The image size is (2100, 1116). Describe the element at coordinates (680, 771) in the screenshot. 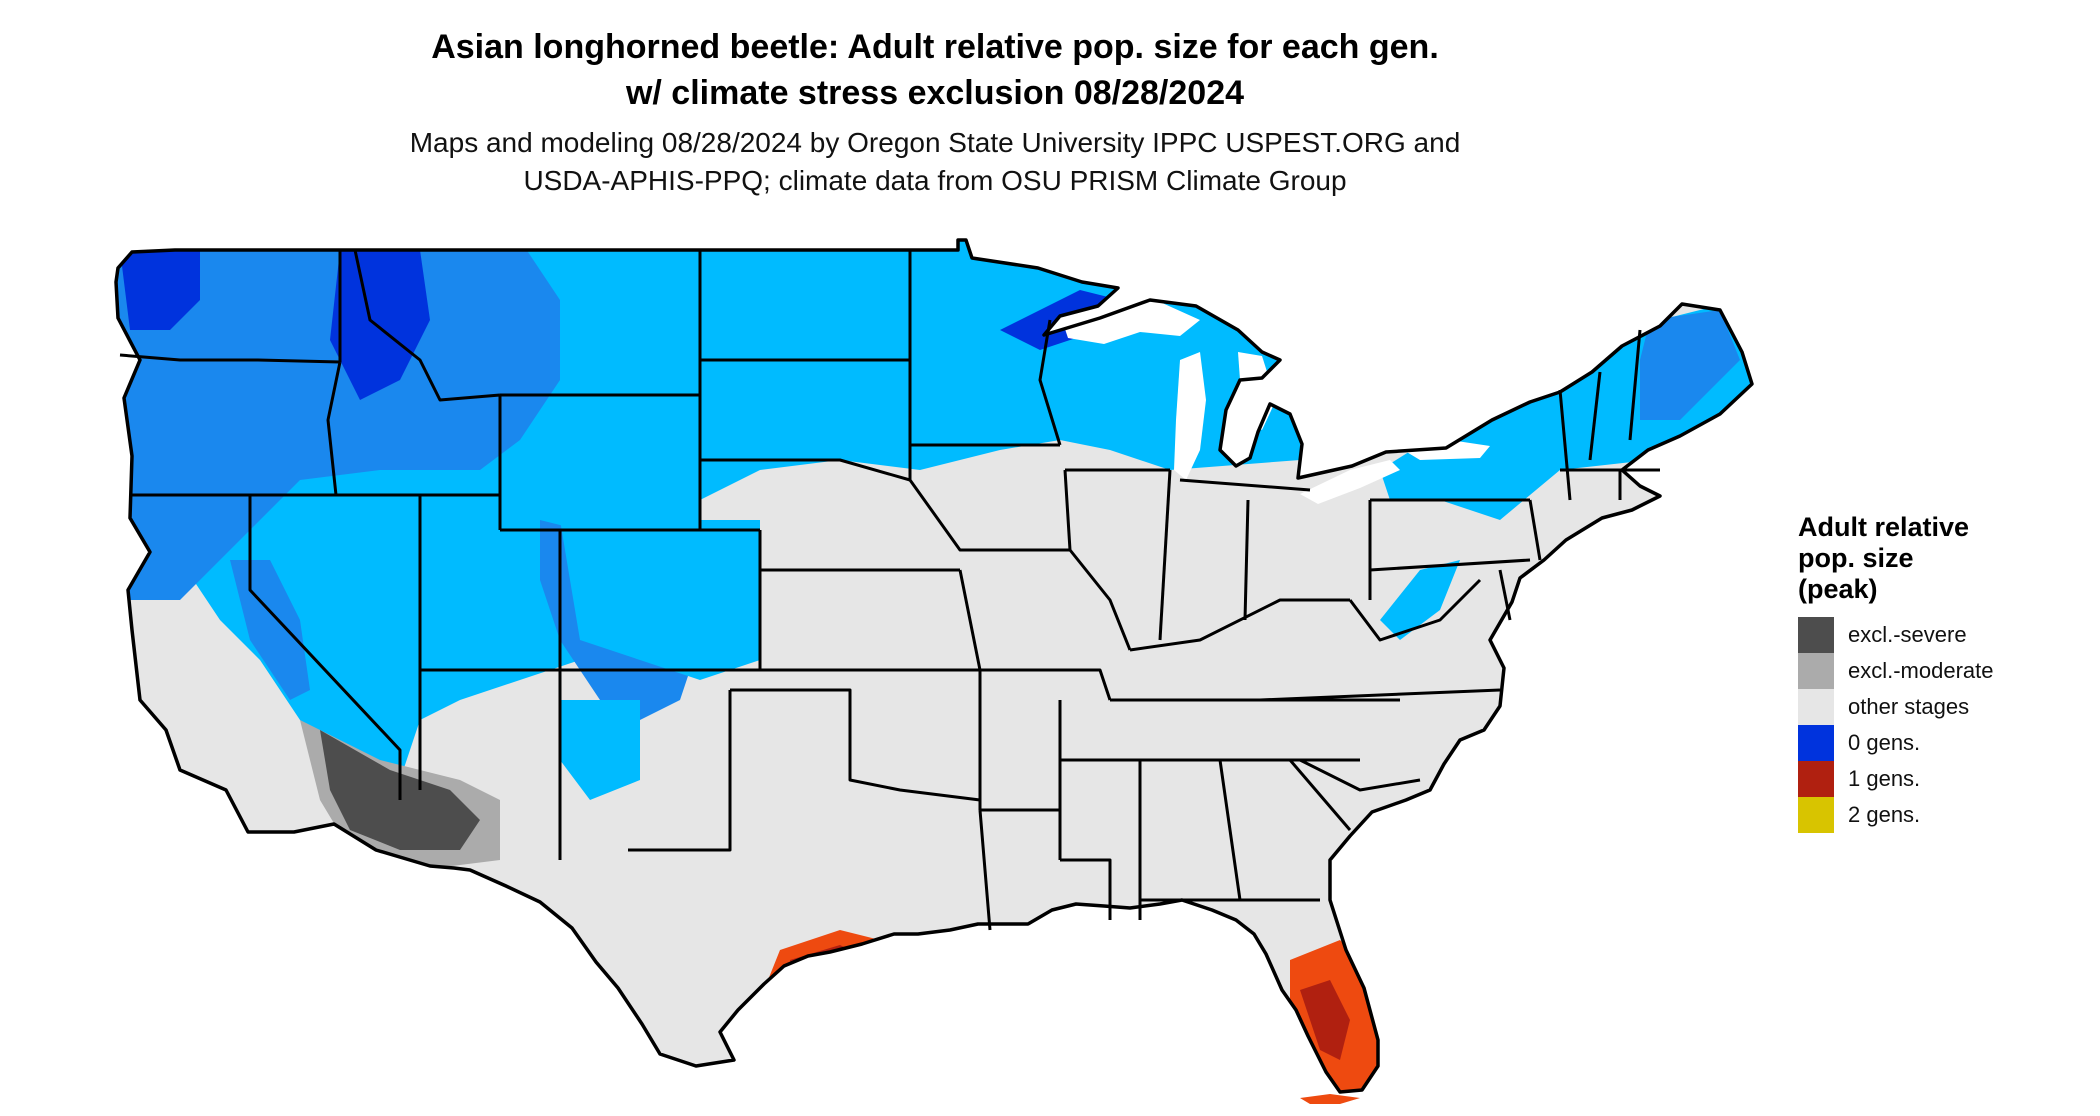

I see `border-nm-tx` at that location.